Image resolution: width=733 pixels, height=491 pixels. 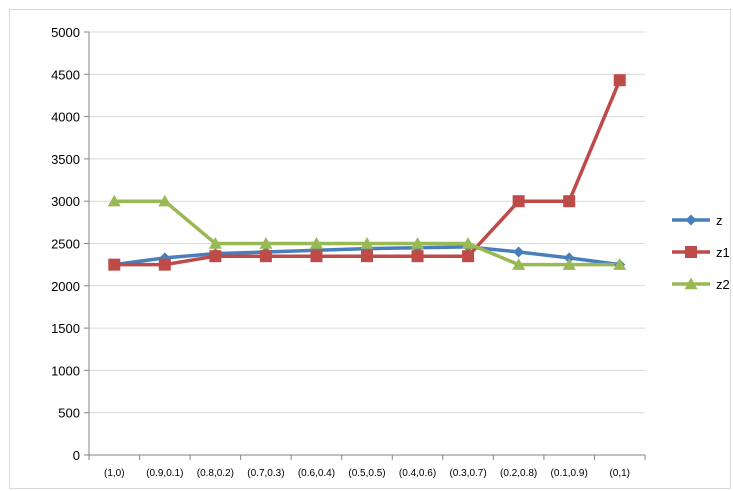 What do you see at coordinates (619, 473) in the screenshot?
I see `x-tick-label: (0,1)` at bounding box center [619, 473].